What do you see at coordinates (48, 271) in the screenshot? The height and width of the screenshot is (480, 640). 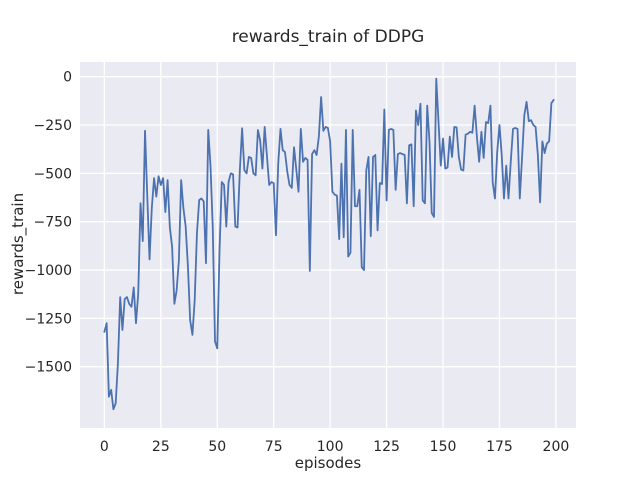 I see `y-tick-label: −1000` at bounding box center [48, 271].